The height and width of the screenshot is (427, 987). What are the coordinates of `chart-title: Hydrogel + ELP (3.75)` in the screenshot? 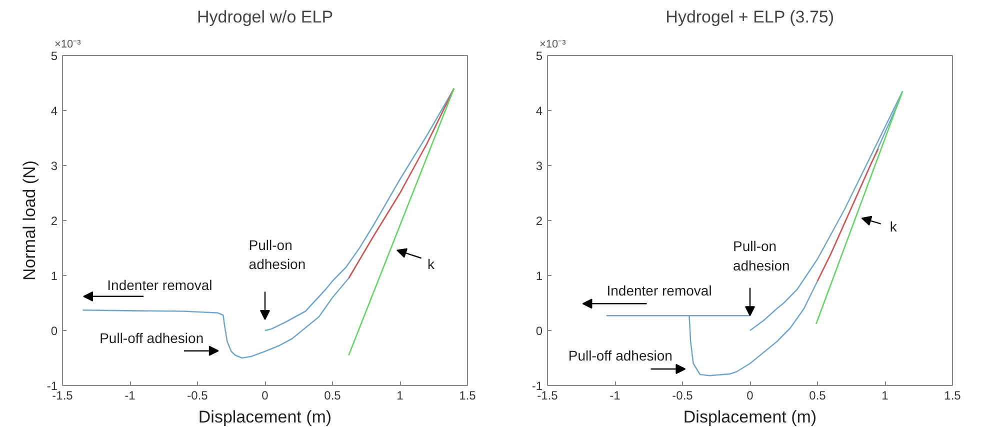 It's located at (750, 17).